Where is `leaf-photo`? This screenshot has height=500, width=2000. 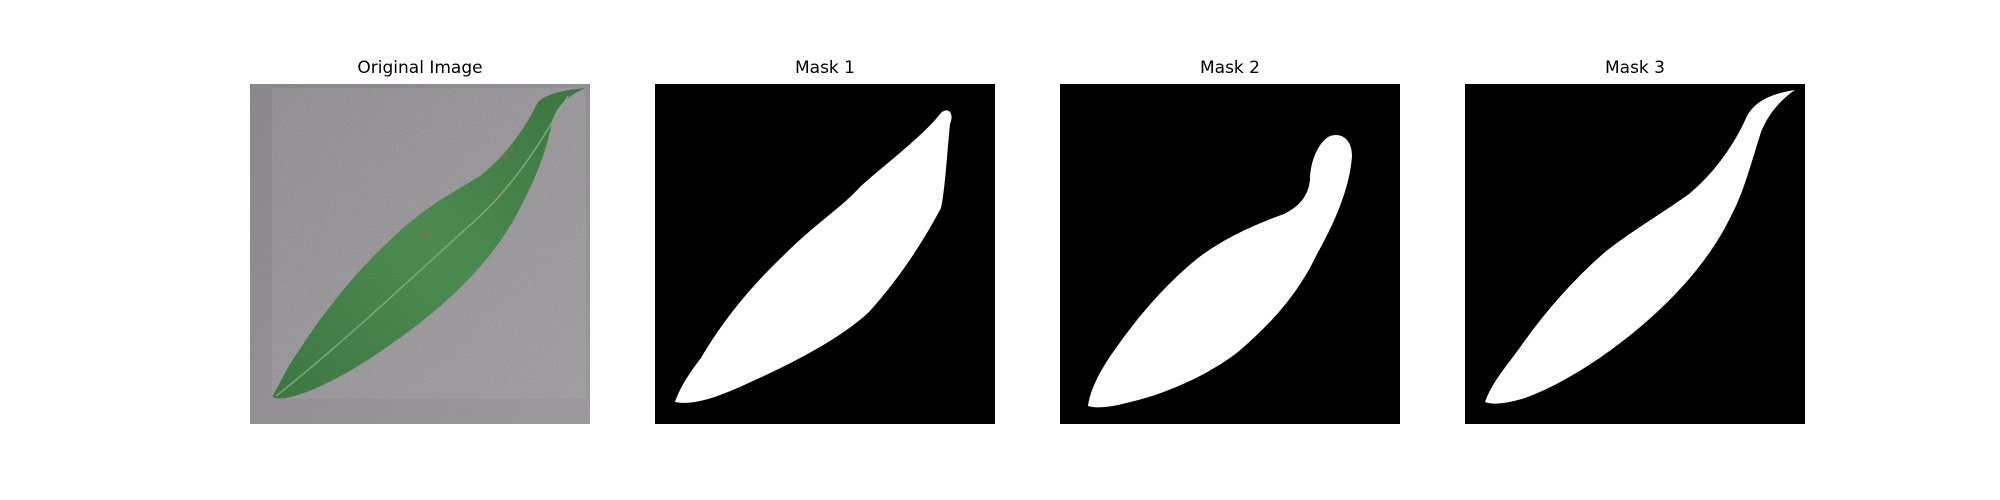 leaf-photo is located at coordinates (420, 254).